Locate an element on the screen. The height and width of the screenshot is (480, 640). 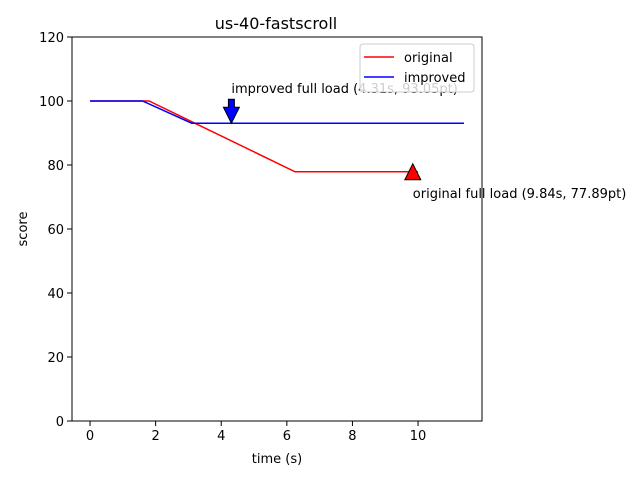
y-tick-label: 0 is located at coordinates (60, 422).